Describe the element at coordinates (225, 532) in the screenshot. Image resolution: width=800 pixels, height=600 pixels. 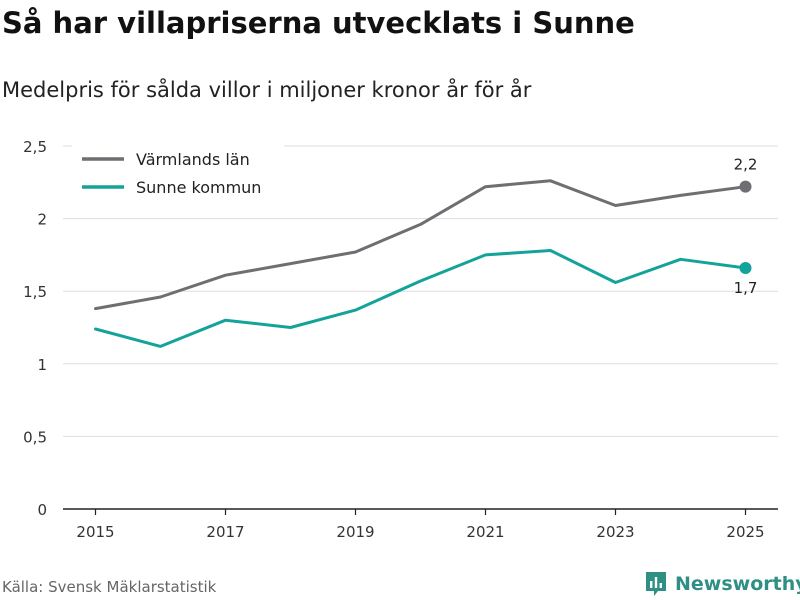
I see `x-tick-label: 2017` at that location.